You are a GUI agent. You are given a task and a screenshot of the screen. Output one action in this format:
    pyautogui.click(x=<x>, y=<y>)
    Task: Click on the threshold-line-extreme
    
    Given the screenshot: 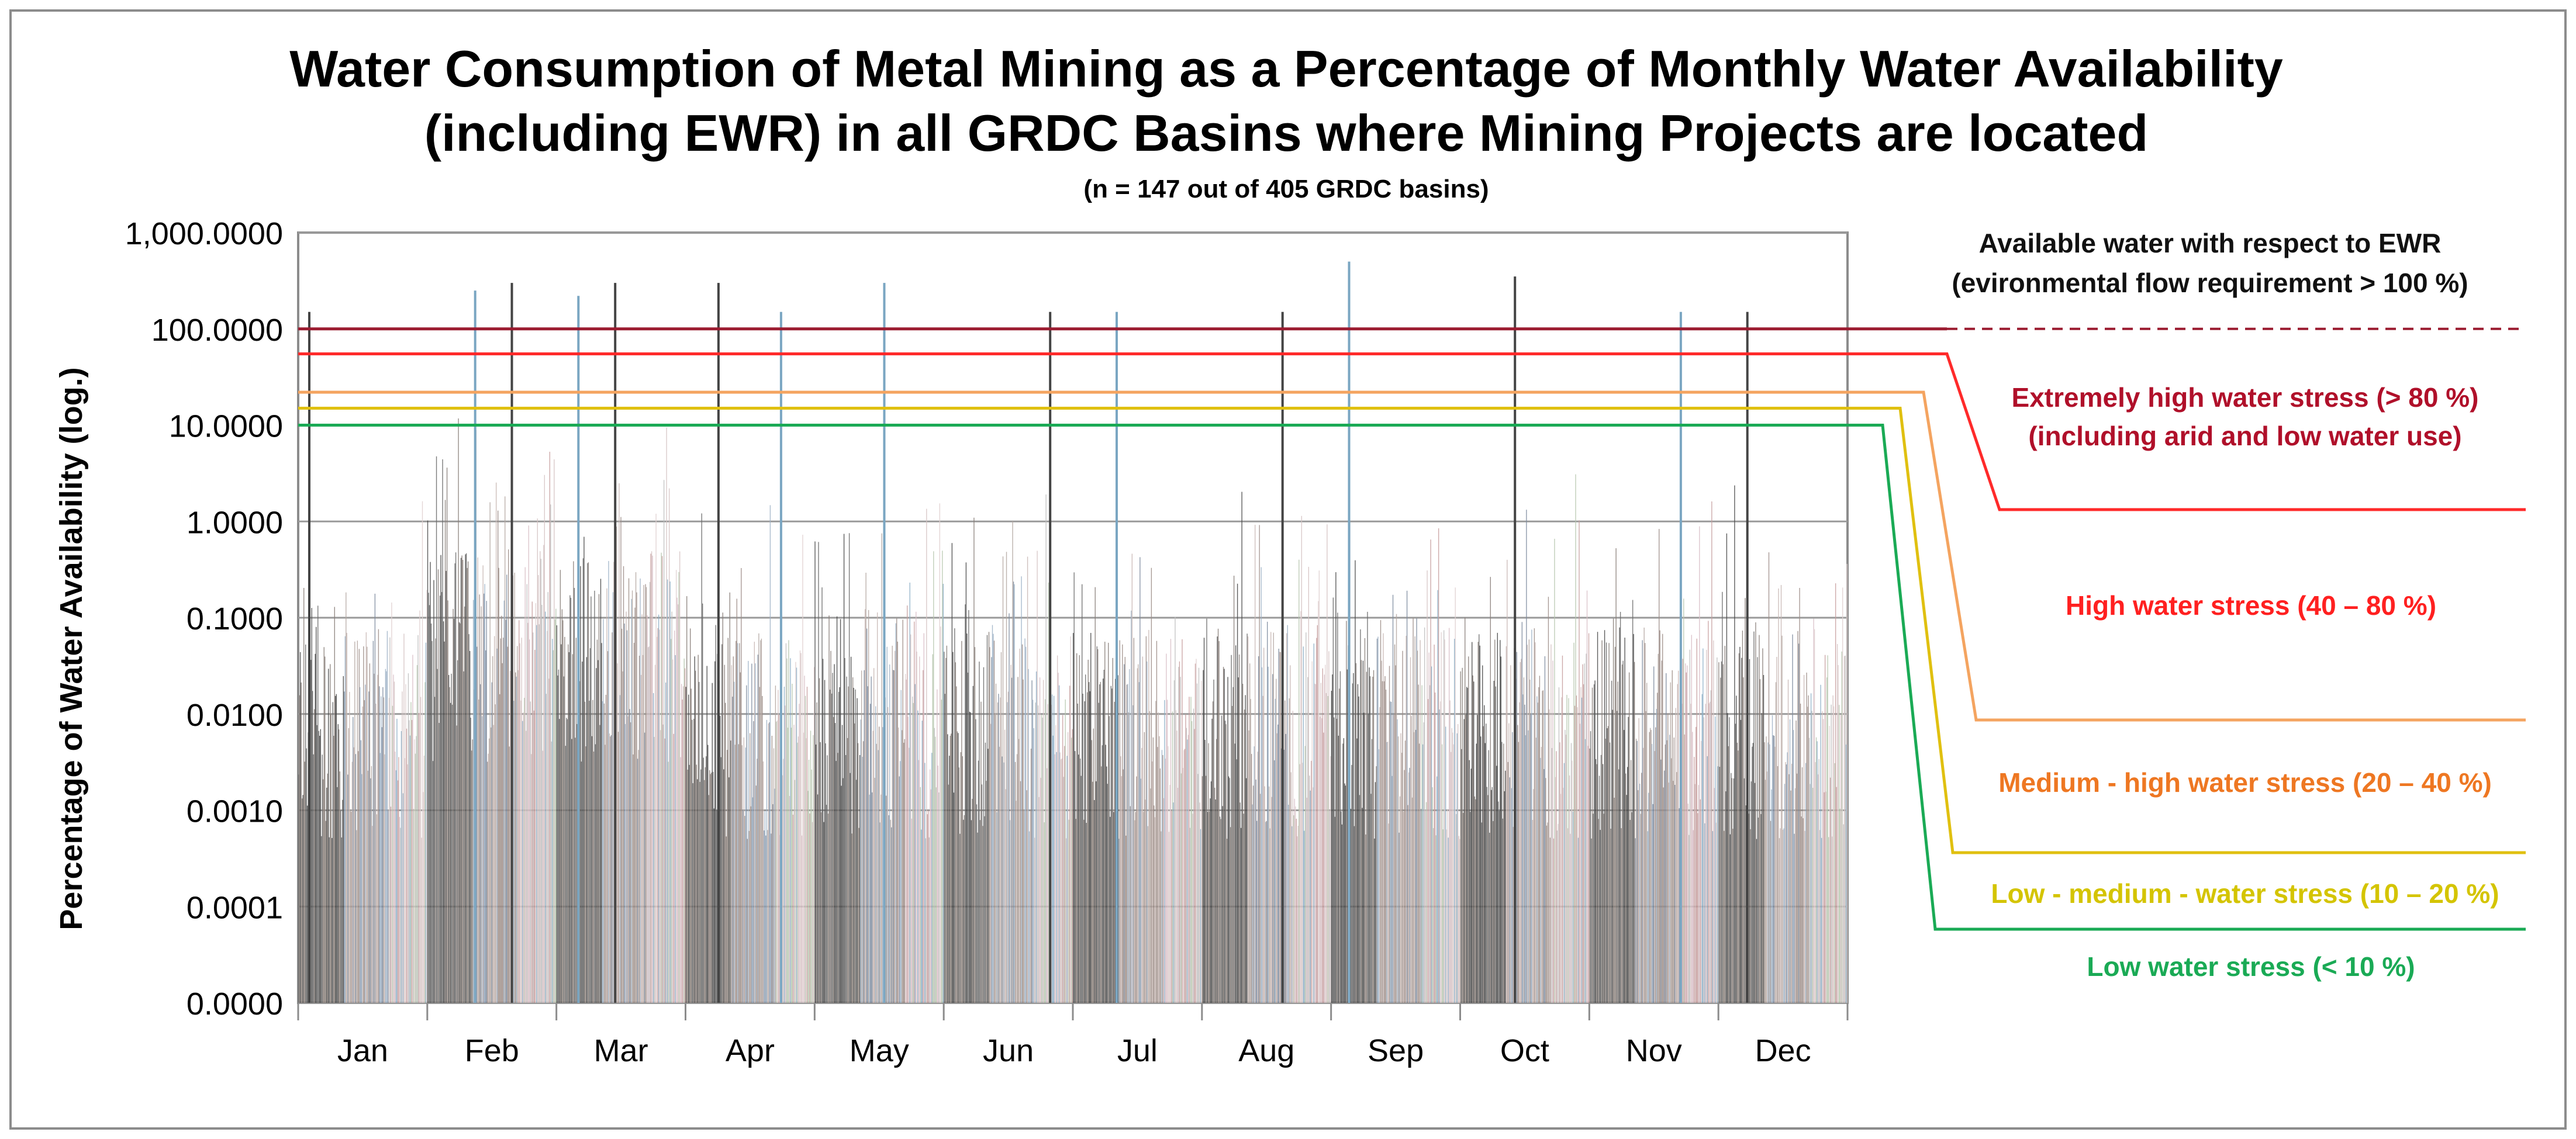 What is the action you would take?
    pyautogui.click(x=1412, y=432)
    